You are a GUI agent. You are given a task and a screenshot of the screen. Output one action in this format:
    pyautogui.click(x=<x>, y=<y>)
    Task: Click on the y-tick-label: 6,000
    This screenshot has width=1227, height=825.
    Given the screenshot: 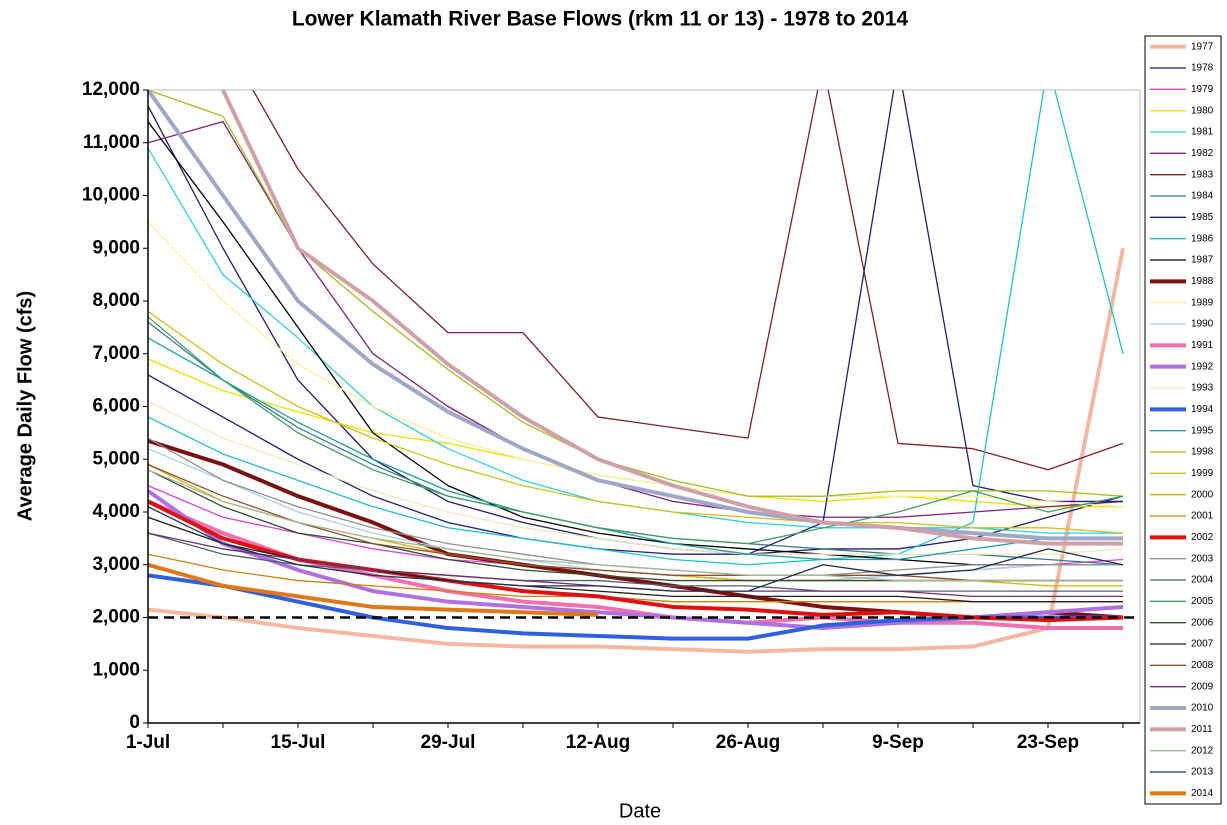 What is the action you would take?
    pyautogui.click(x=116, y=406)
    